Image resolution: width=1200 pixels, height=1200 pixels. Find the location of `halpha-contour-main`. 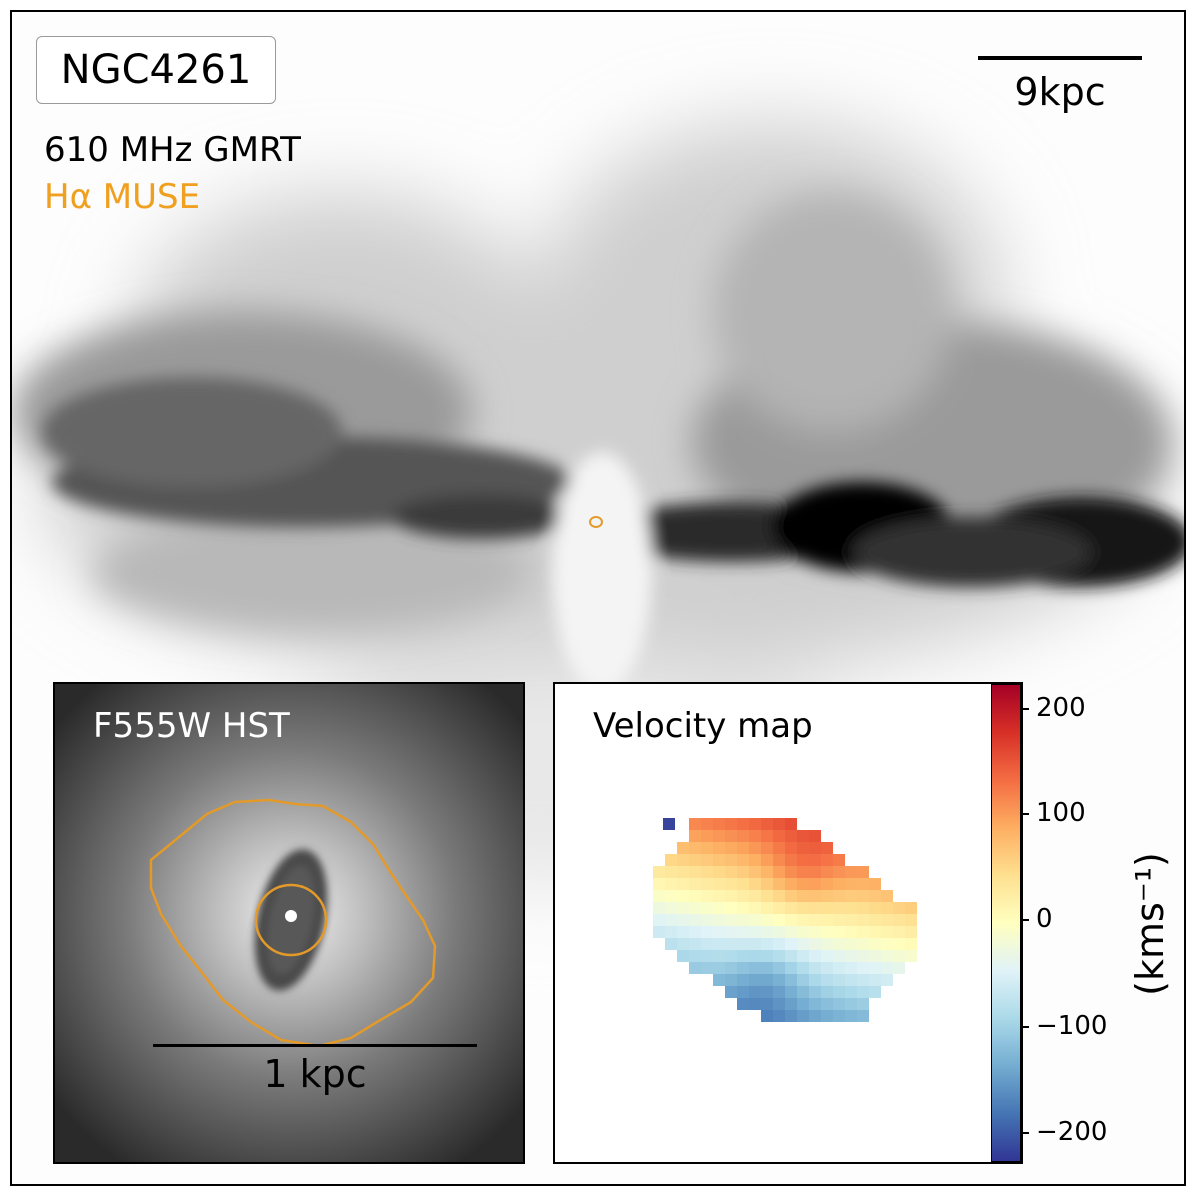

halpha-contour-main is located at coordinates (596, 522).